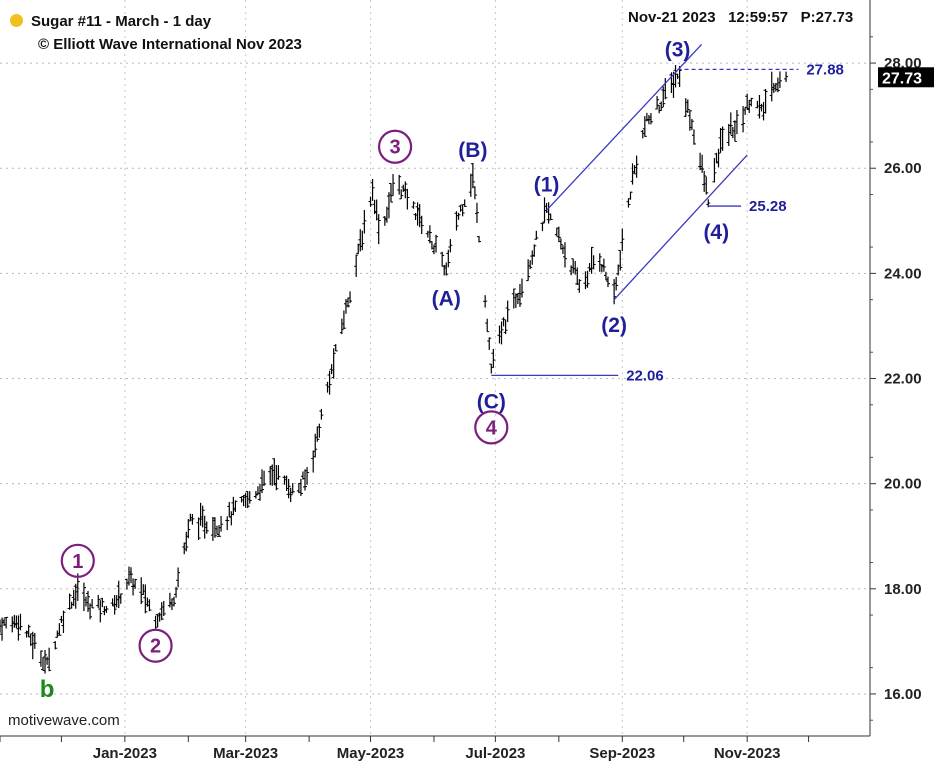 This screenshot has width=936, height=771. What do you see at coordinates (614, 325) in the screenshot?
I see `wave-label: (2)` at bounding box center [614, 325].